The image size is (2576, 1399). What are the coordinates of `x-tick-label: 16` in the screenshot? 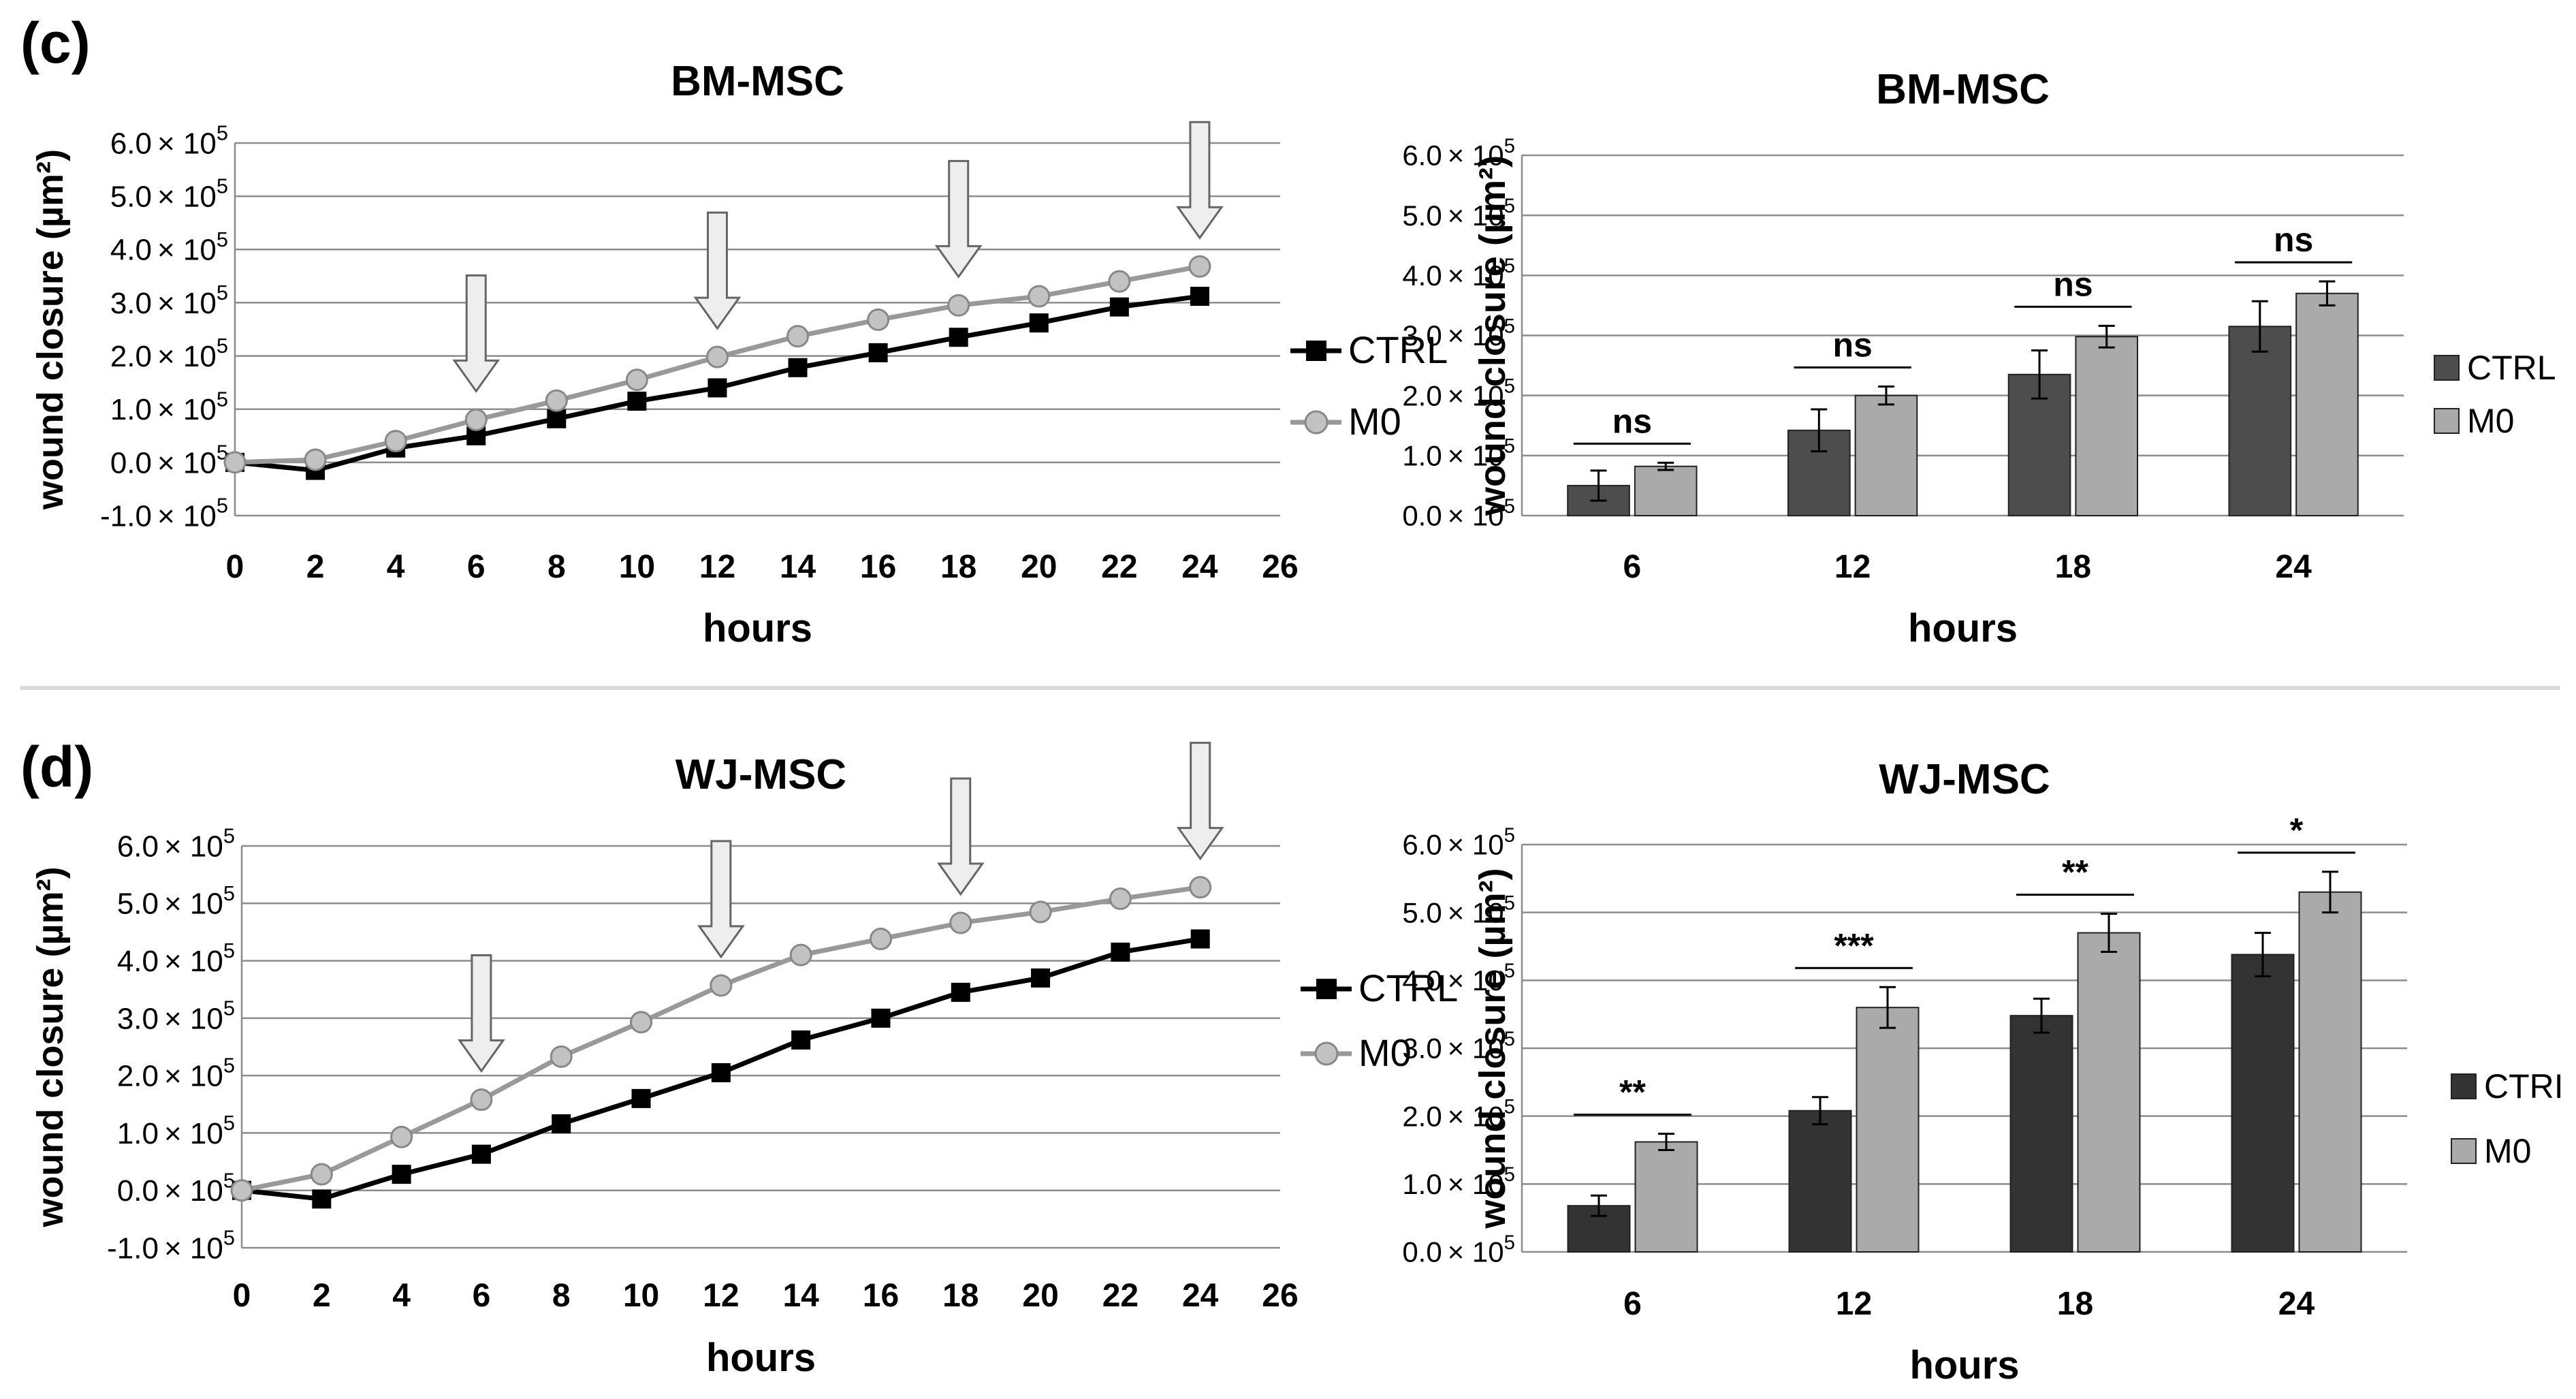 It's located at (881, 1296).